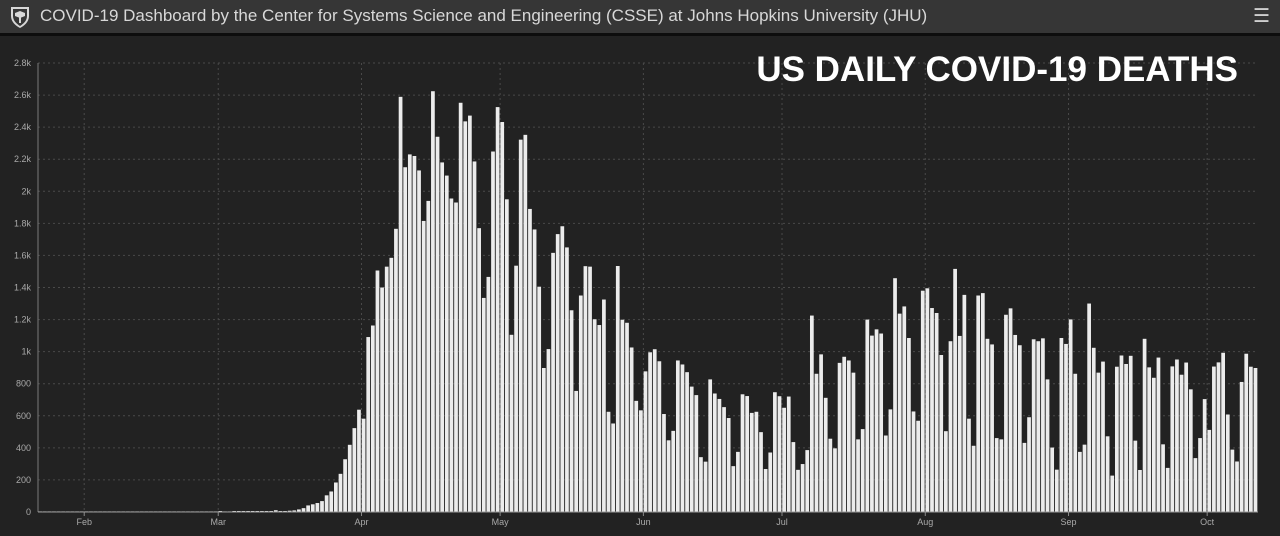  What do you see at coordinates (23, 223) in the screenshot?
I see `y-tick-label: 1.8k` at bounding box center [23, 223].